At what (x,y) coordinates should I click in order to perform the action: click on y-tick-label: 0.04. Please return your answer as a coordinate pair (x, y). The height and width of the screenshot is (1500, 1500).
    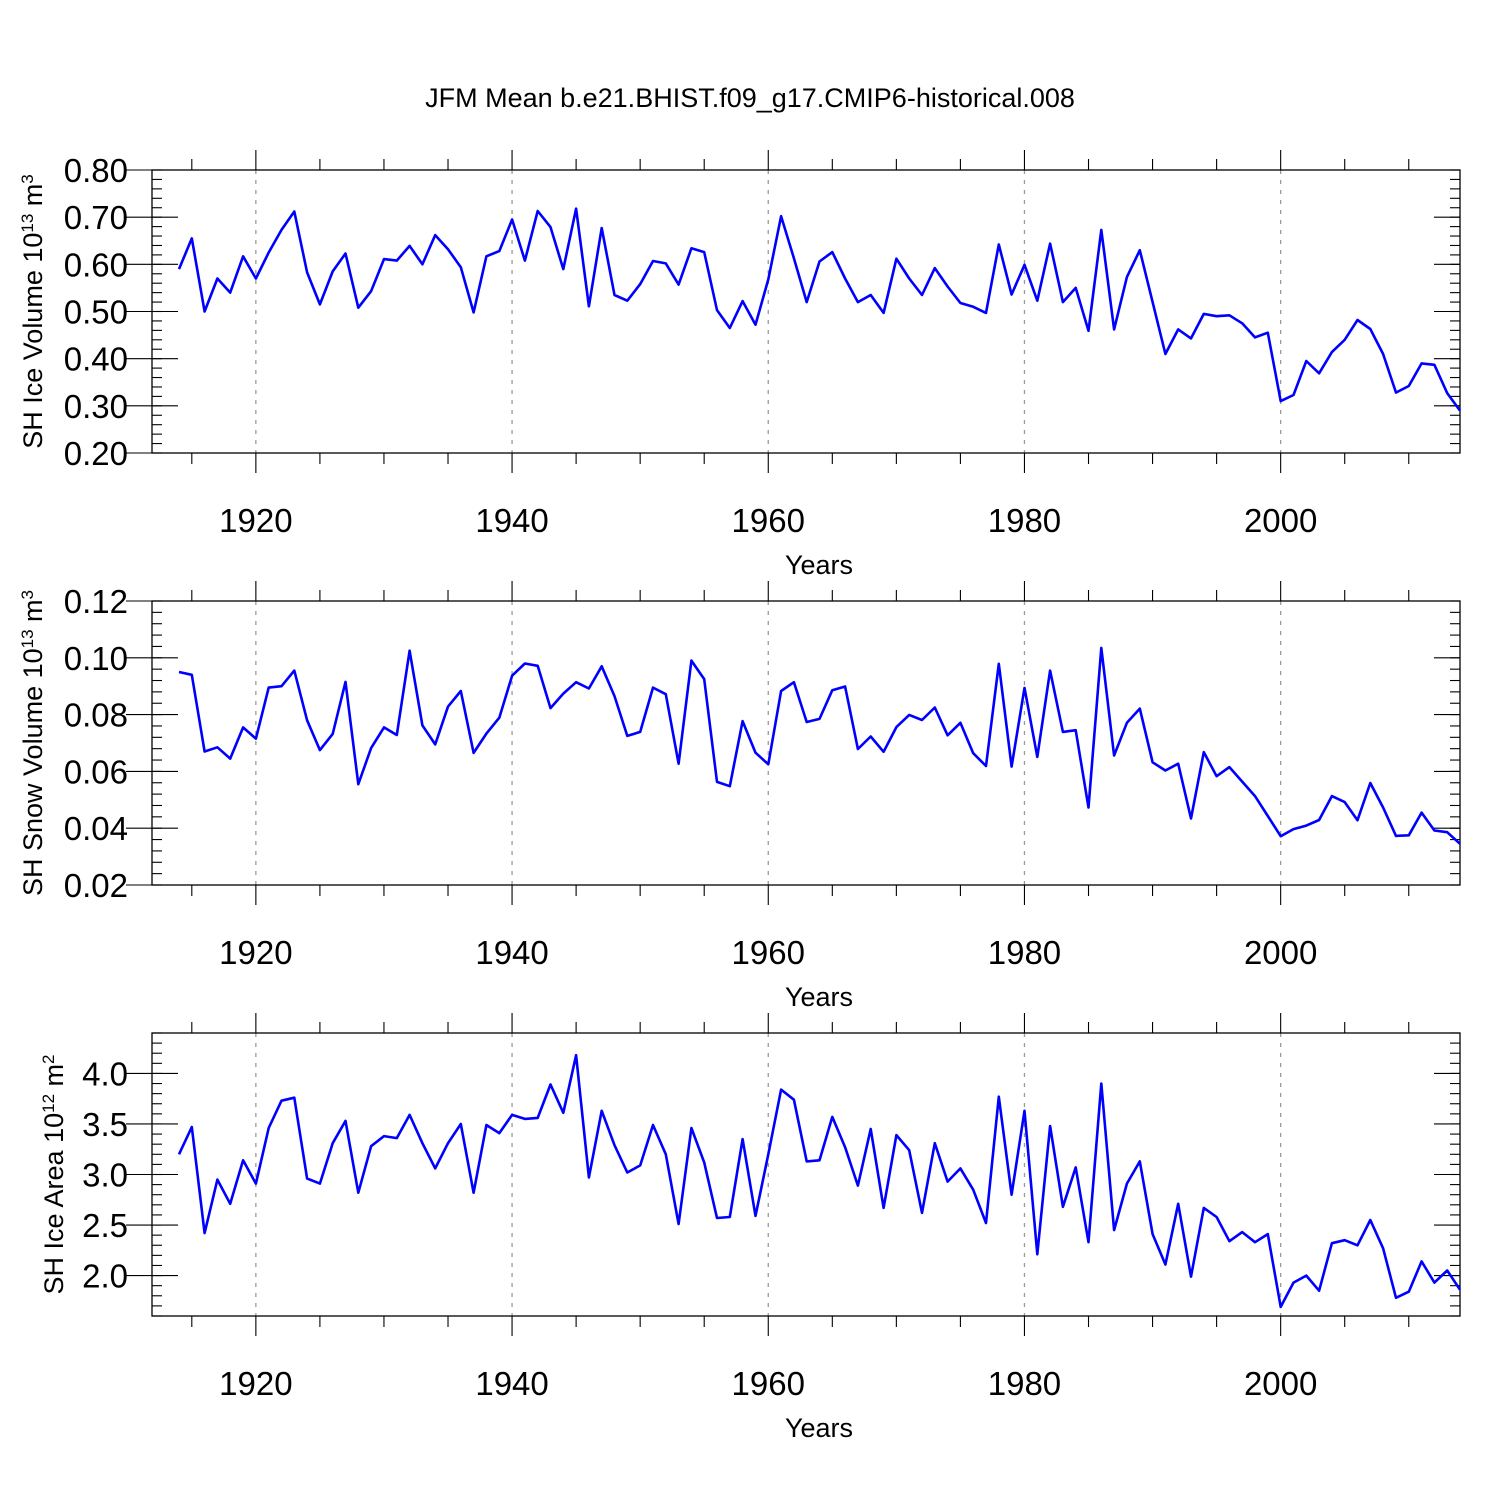
    Looking at the image, I should click on (96, 828).